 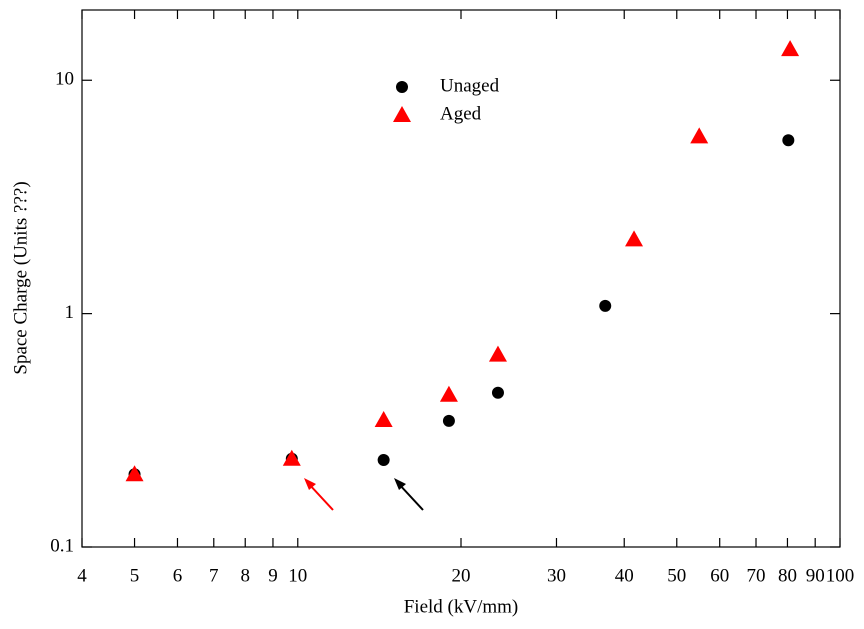 I want to click on annotation-arrows, so click(x=364, y=494).